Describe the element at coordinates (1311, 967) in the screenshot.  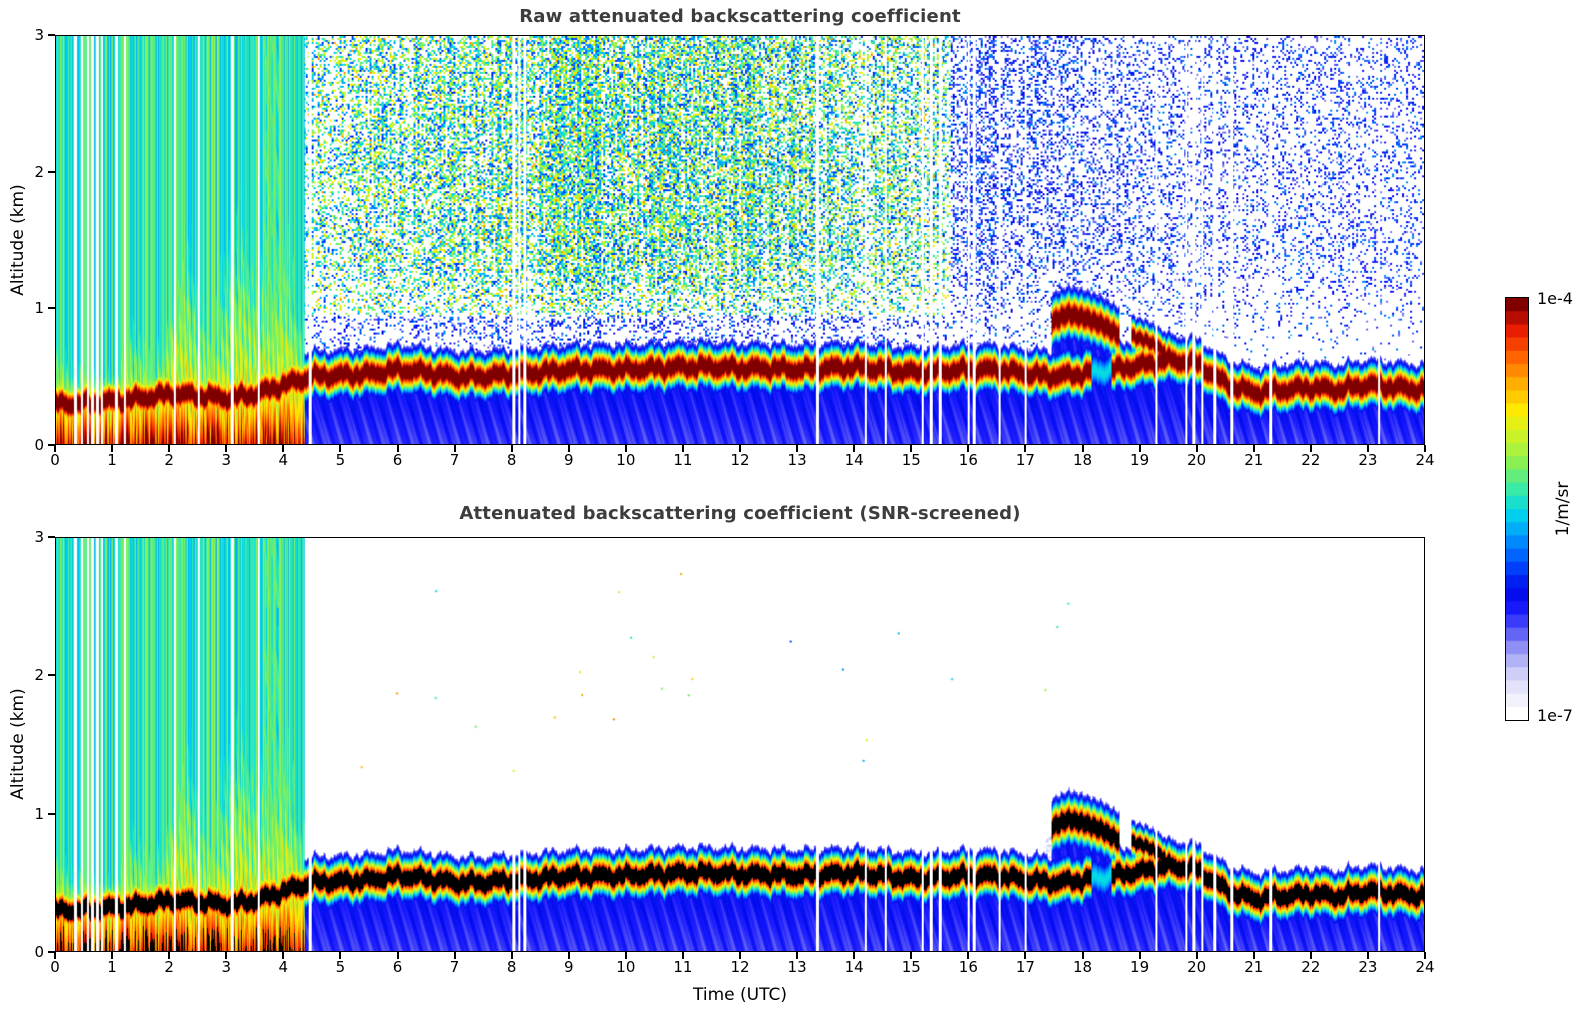
I see `x-tick-label: 22` at that location.